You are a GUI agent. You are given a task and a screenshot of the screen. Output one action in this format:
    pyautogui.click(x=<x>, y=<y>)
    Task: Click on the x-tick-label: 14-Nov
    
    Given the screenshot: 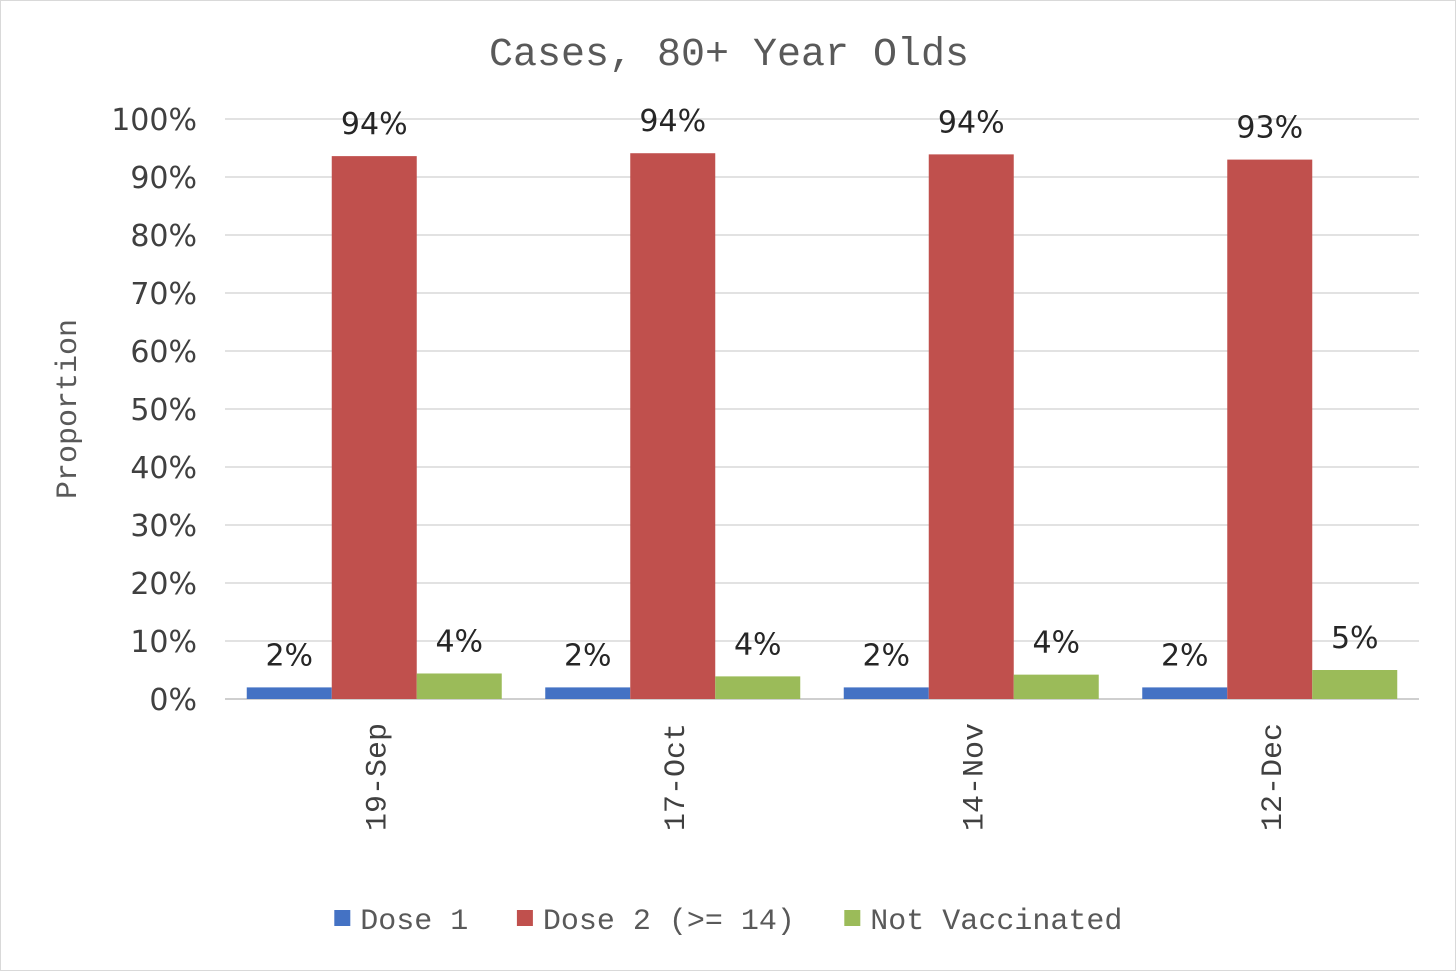 What is the action you would take?
    pyautogui.click(x=975, y=777)
    